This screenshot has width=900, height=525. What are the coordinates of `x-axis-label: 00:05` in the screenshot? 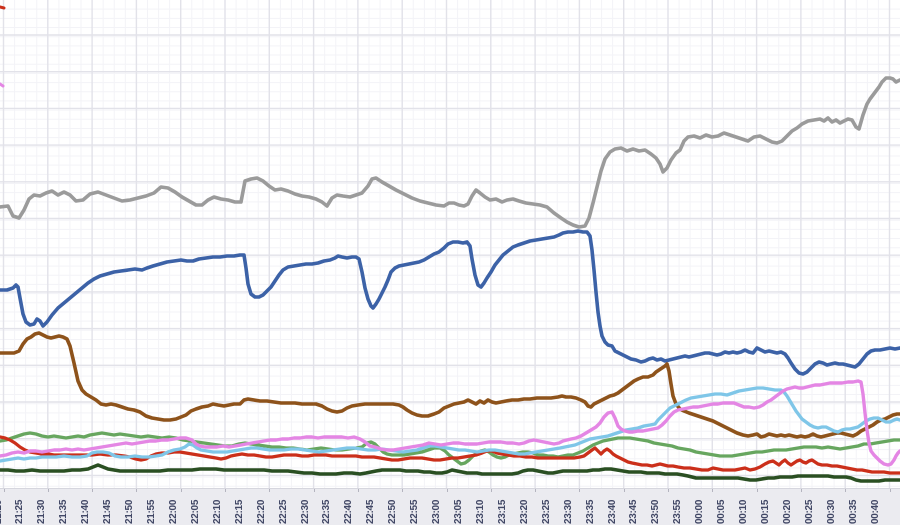 It's located at (722, 511).